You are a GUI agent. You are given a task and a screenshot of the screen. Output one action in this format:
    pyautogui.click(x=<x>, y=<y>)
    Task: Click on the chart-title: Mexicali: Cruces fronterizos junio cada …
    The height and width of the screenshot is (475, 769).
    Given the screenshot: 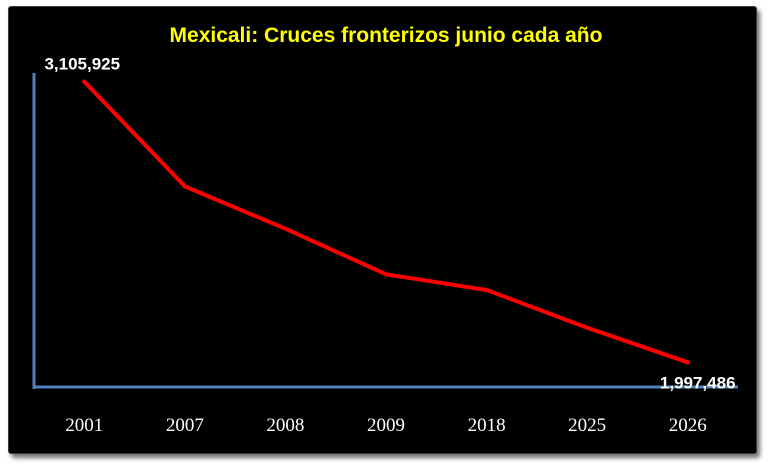 What is the action you would take?
    pyautogui.click(x=386, y=35)
    